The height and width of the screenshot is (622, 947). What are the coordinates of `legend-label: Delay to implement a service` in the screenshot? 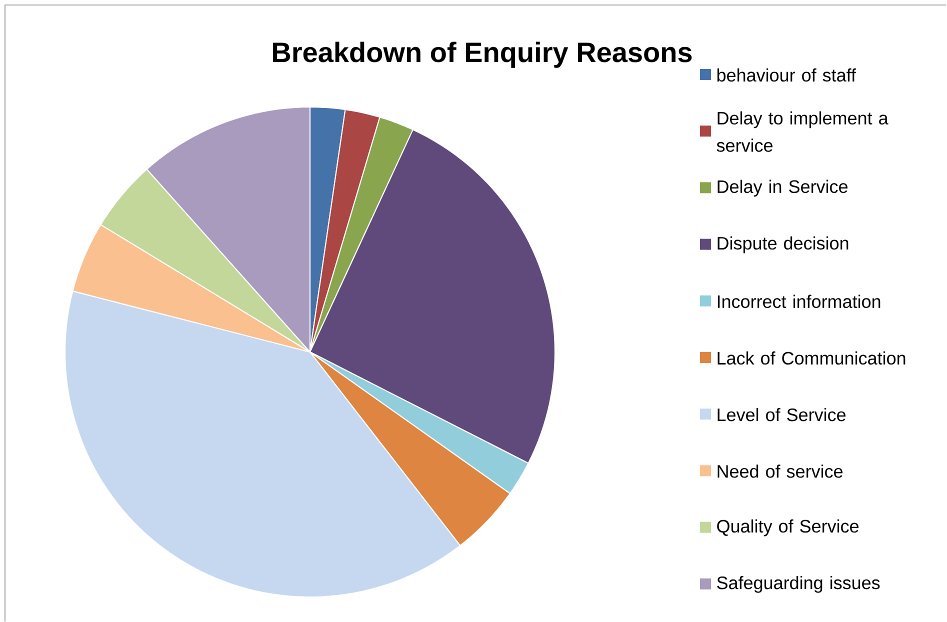 It's located at (802, 131).